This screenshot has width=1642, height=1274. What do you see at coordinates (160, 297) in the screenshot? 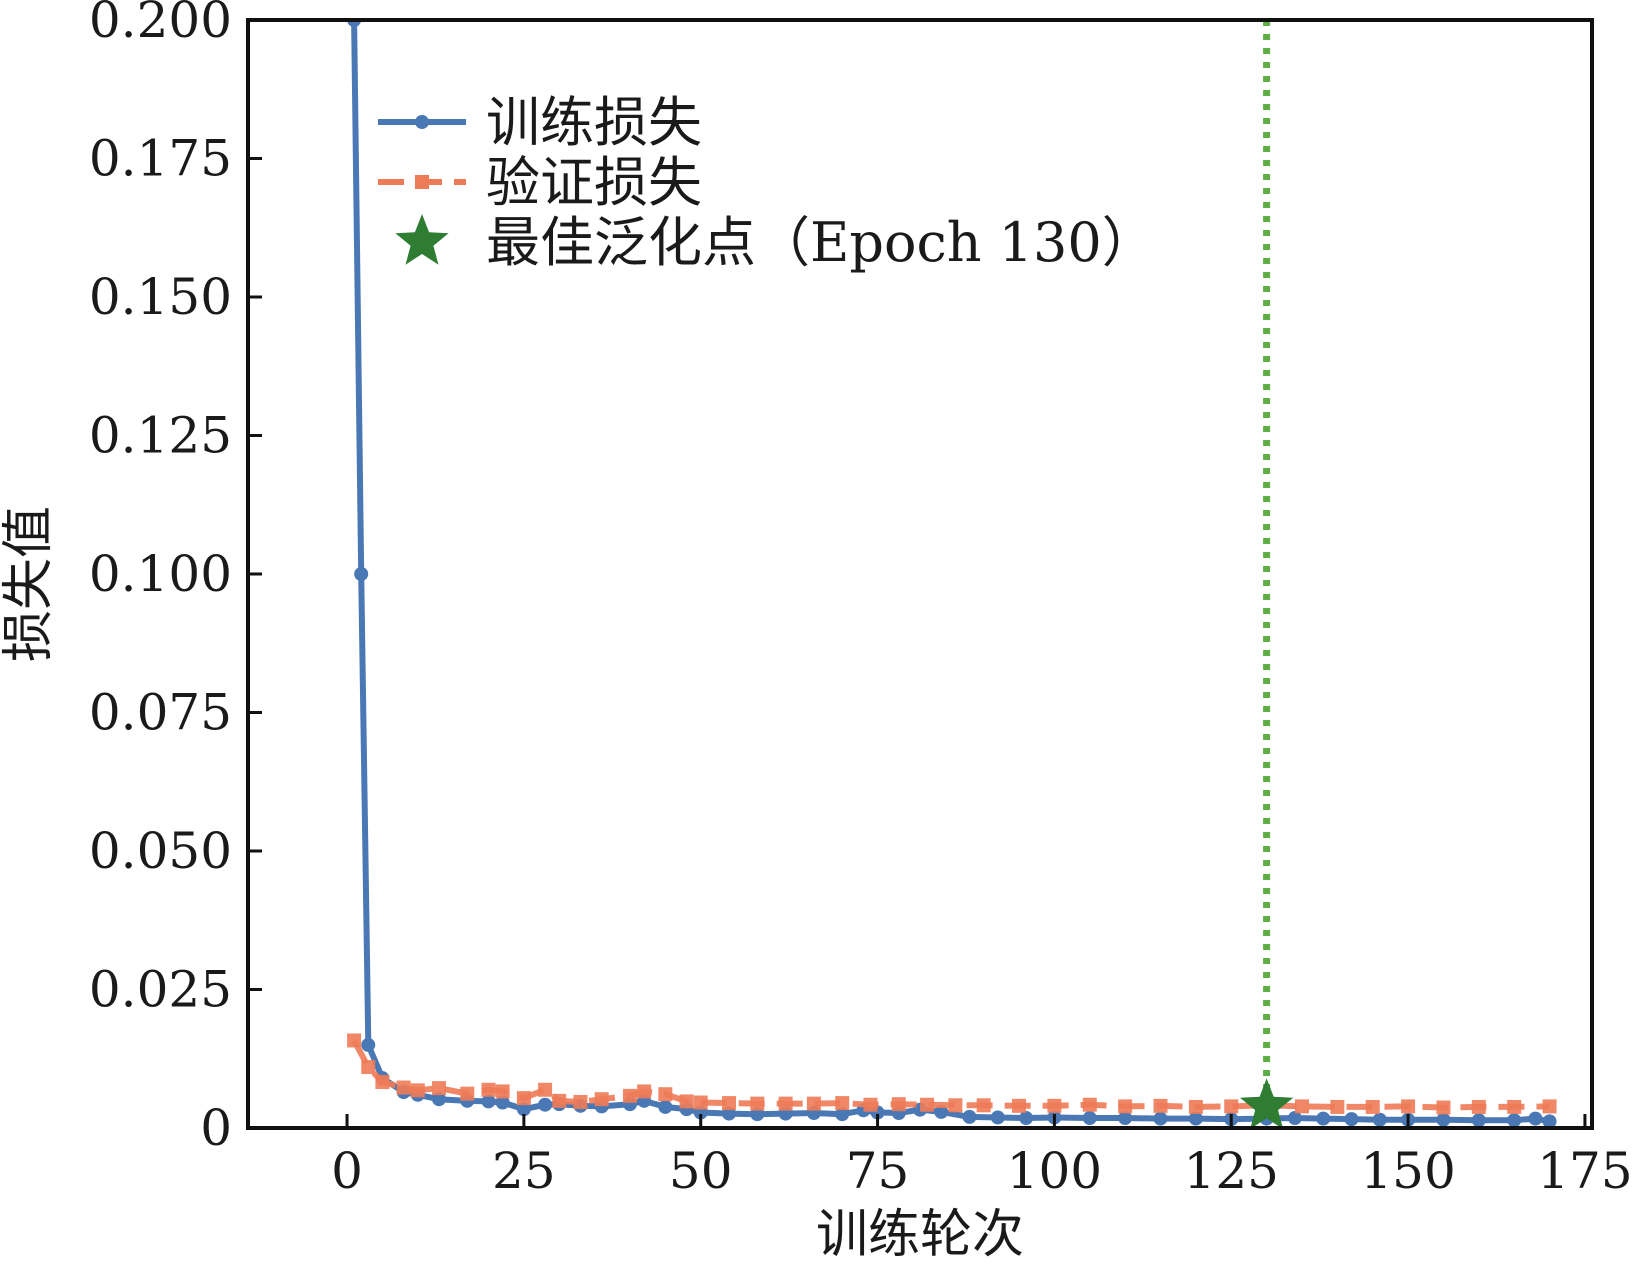
I see `y-tick-label: 0.150` at bounding box center [160, 297].